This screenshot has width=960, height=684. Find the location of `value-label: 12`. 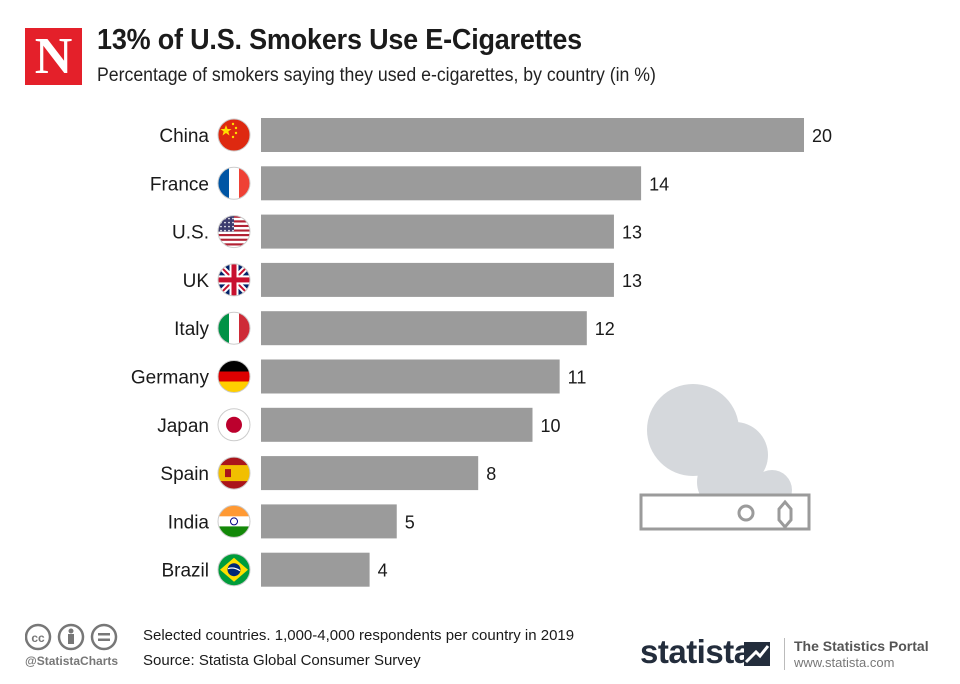

value-label: 12 is located at coordinates (605, 329).